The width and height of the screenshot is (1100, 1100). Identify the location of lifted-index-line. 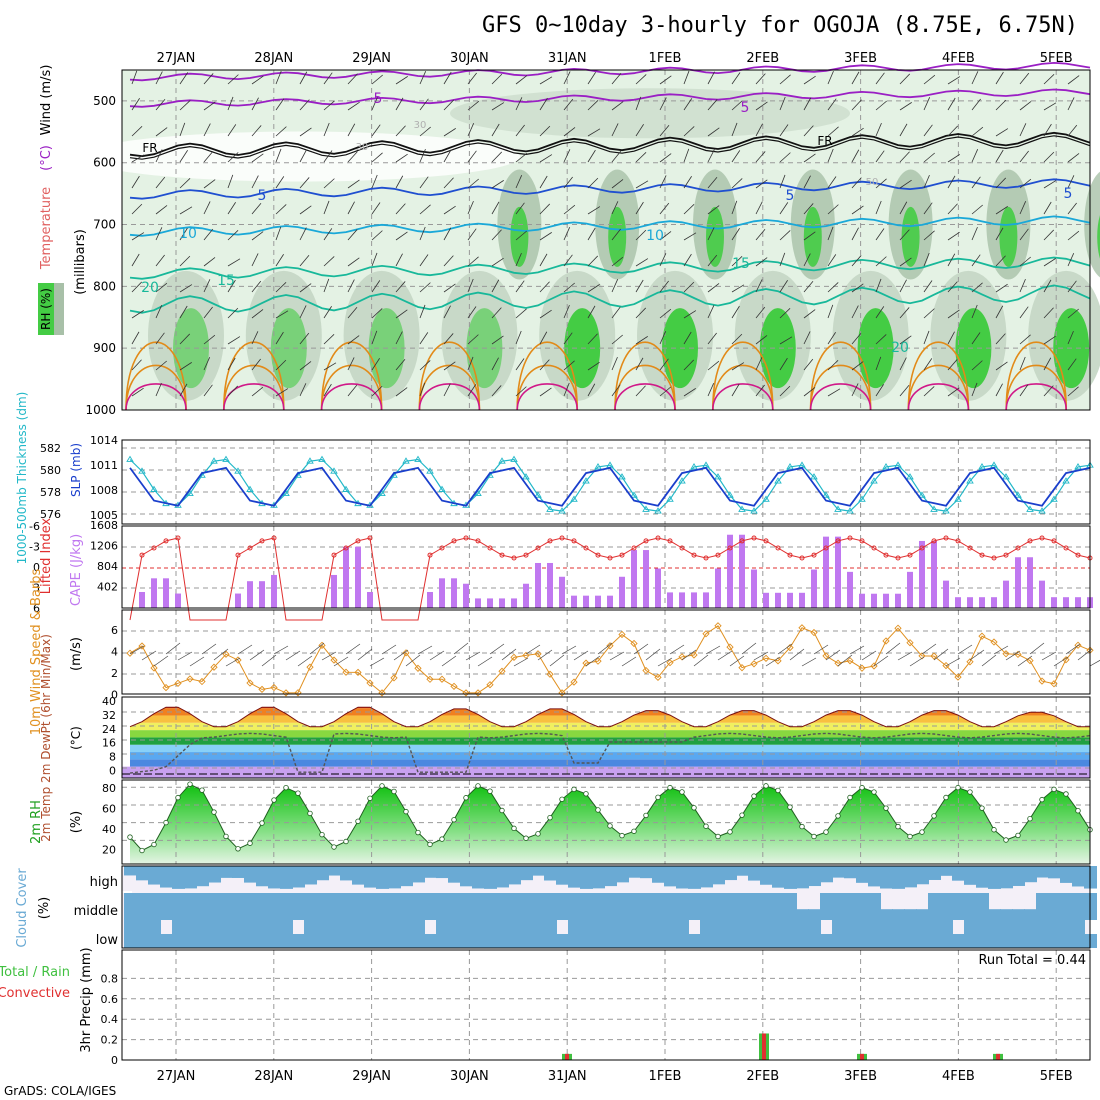
(610, 579).